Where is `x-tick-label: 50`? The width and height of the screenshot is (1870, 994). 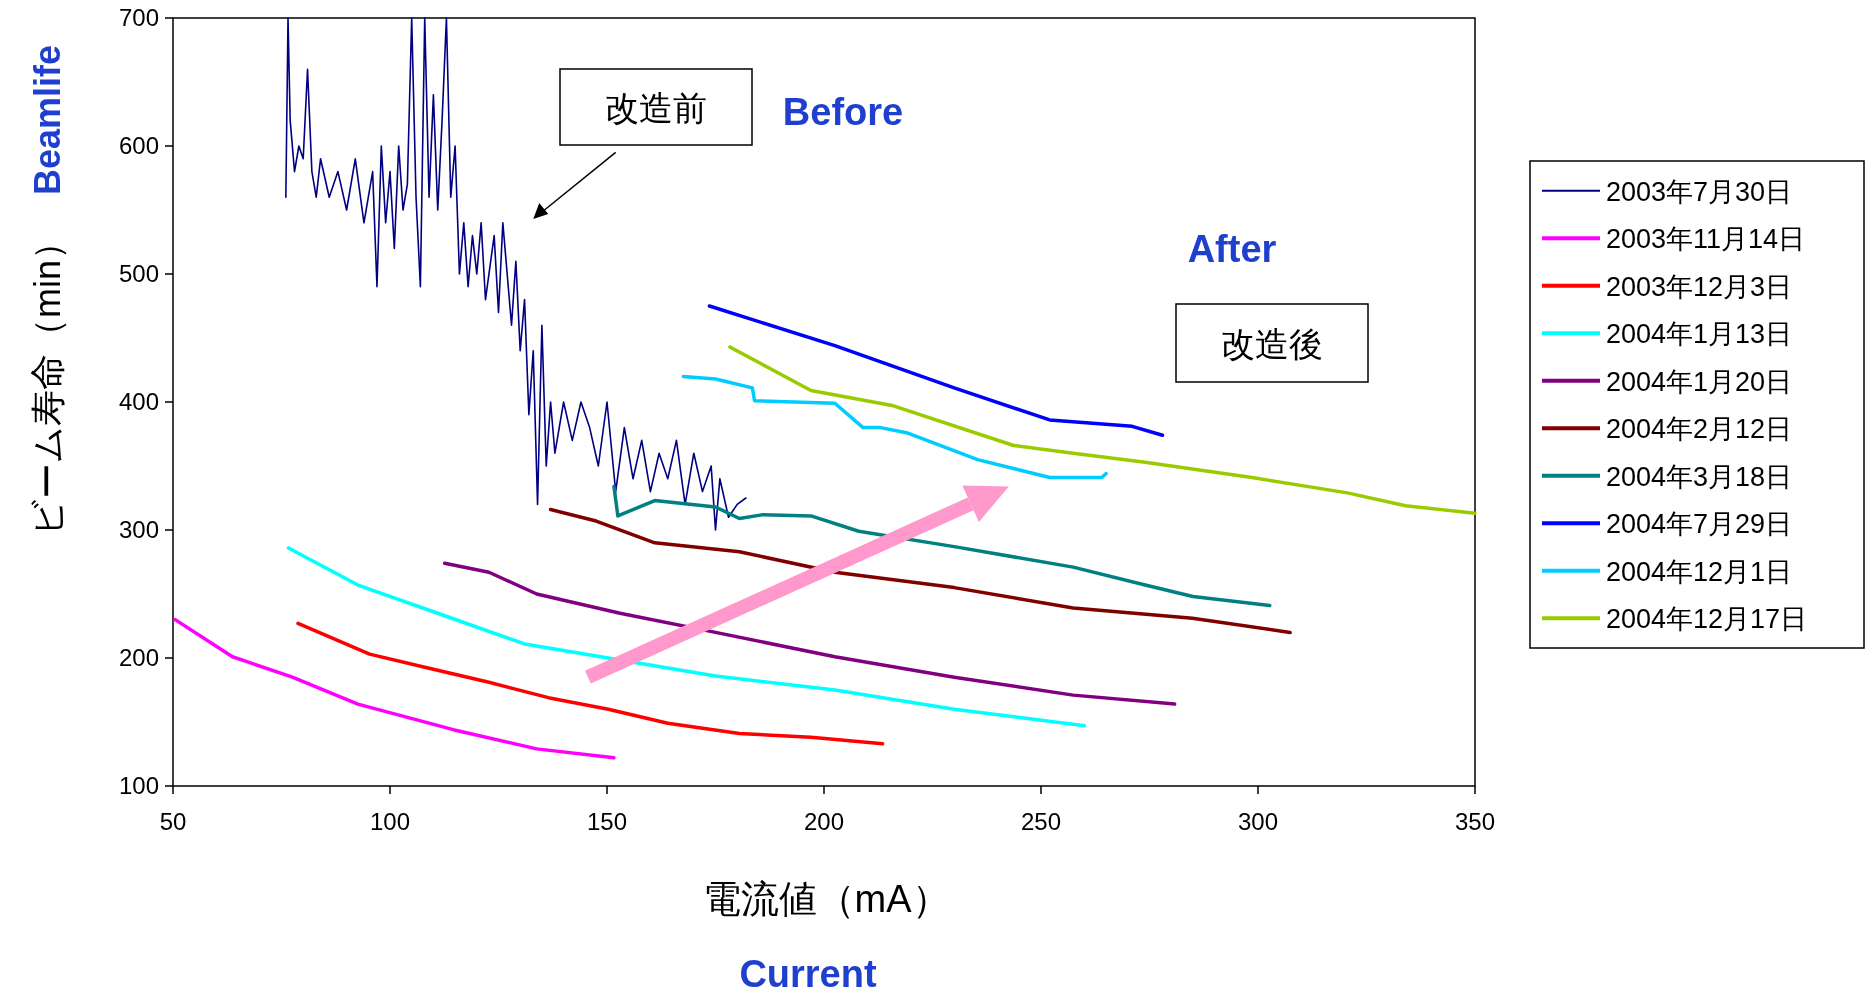
x-tick-label: 50 is located at coordinates (173, 821).